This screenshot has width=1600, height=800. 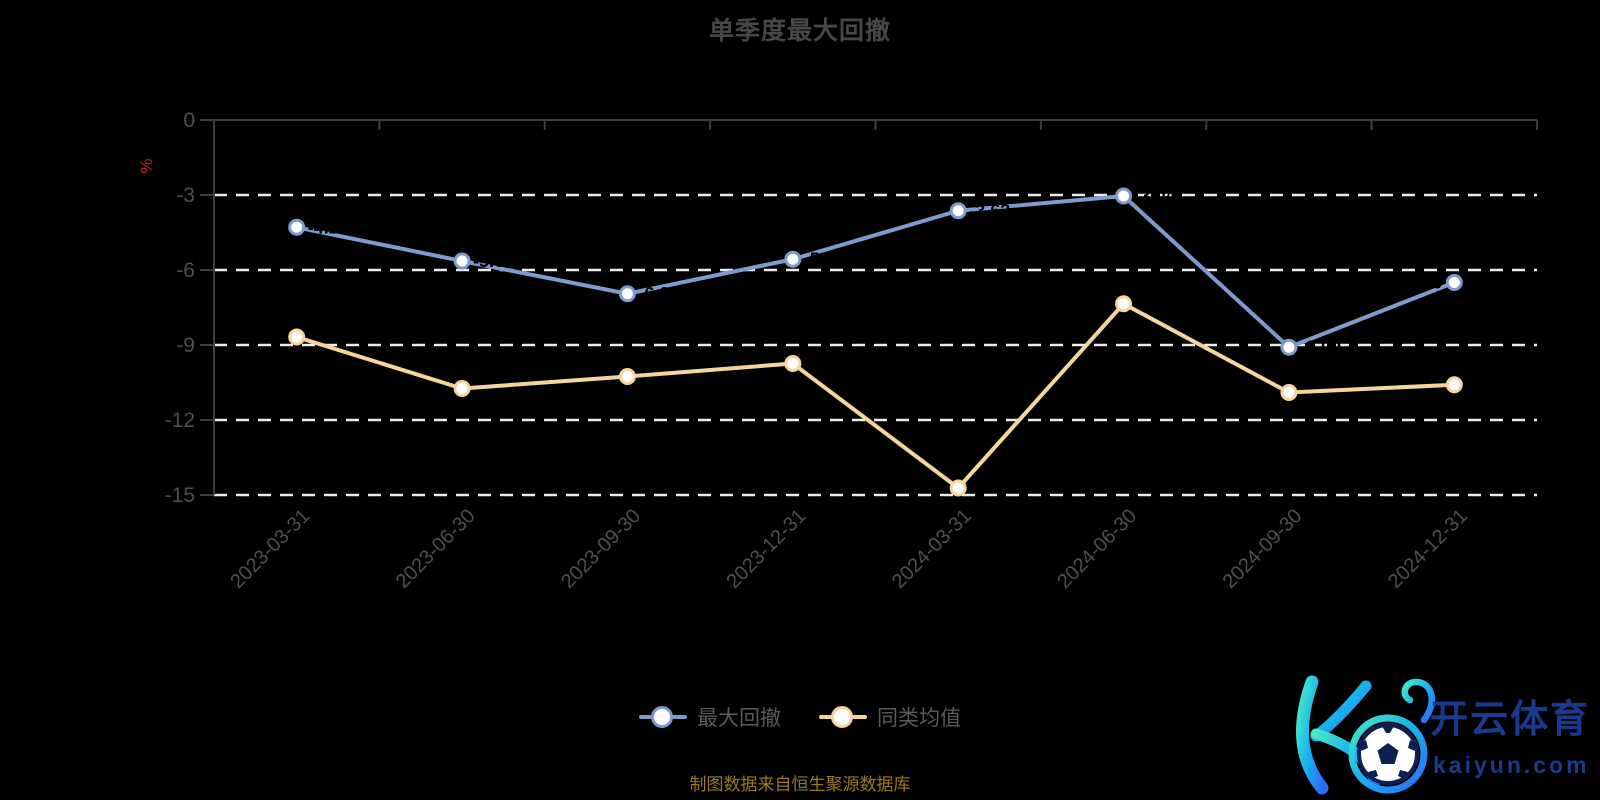 I want to click on x-axis-label: 2024-06-30, so click(x=1097, y=549).